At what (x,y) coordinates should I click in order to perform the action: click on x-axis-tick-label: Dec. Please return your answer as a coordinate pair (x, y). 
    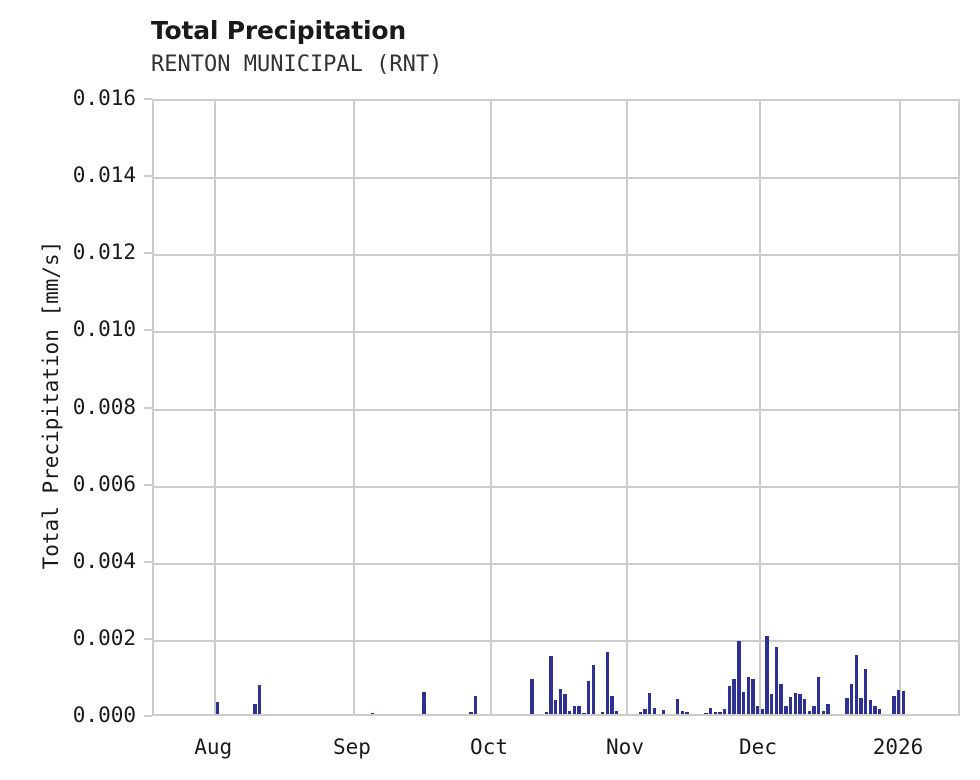
    Looking at the image, I should click on (758, 747).